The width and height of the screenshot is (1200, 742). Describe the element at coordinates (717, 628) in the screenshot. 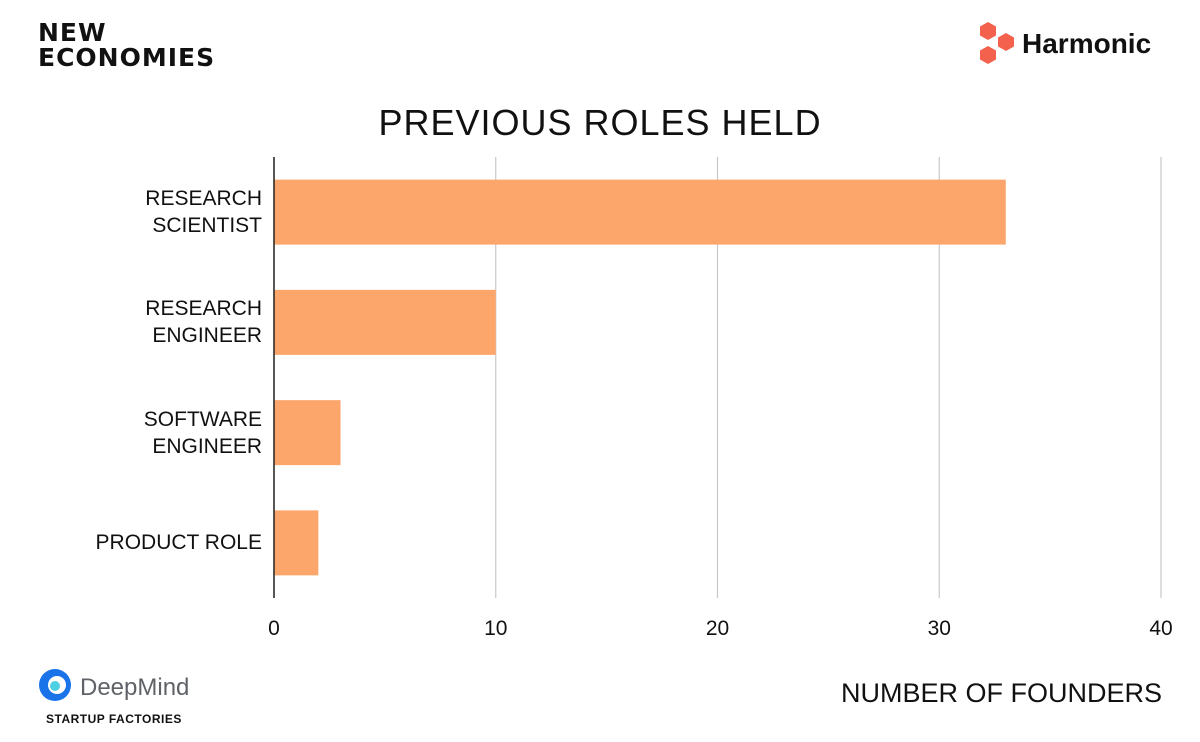

I see `x-tick-label: 20` at that location.